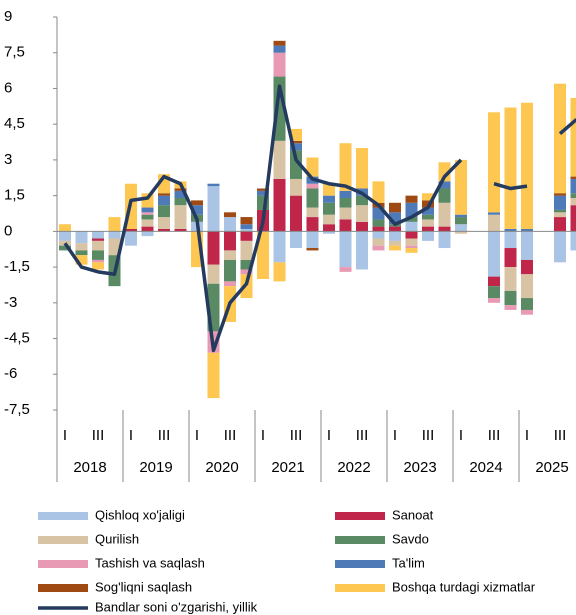 The width and height of the screenshot is (576, 615). I want to click on legend-label: Qurilish, so click(117, 538).